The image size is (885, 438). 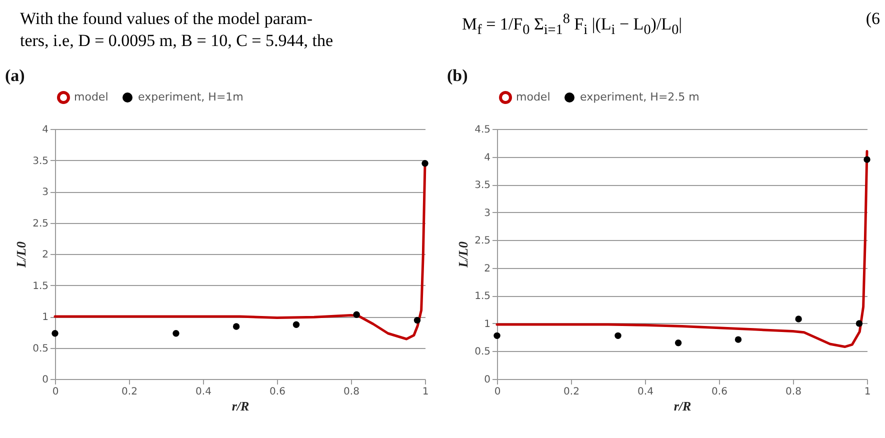 What do you see at coordinates (15, 75) in the screenshot?
I see `chart-title: (a)` at bounding box center [15, 75].